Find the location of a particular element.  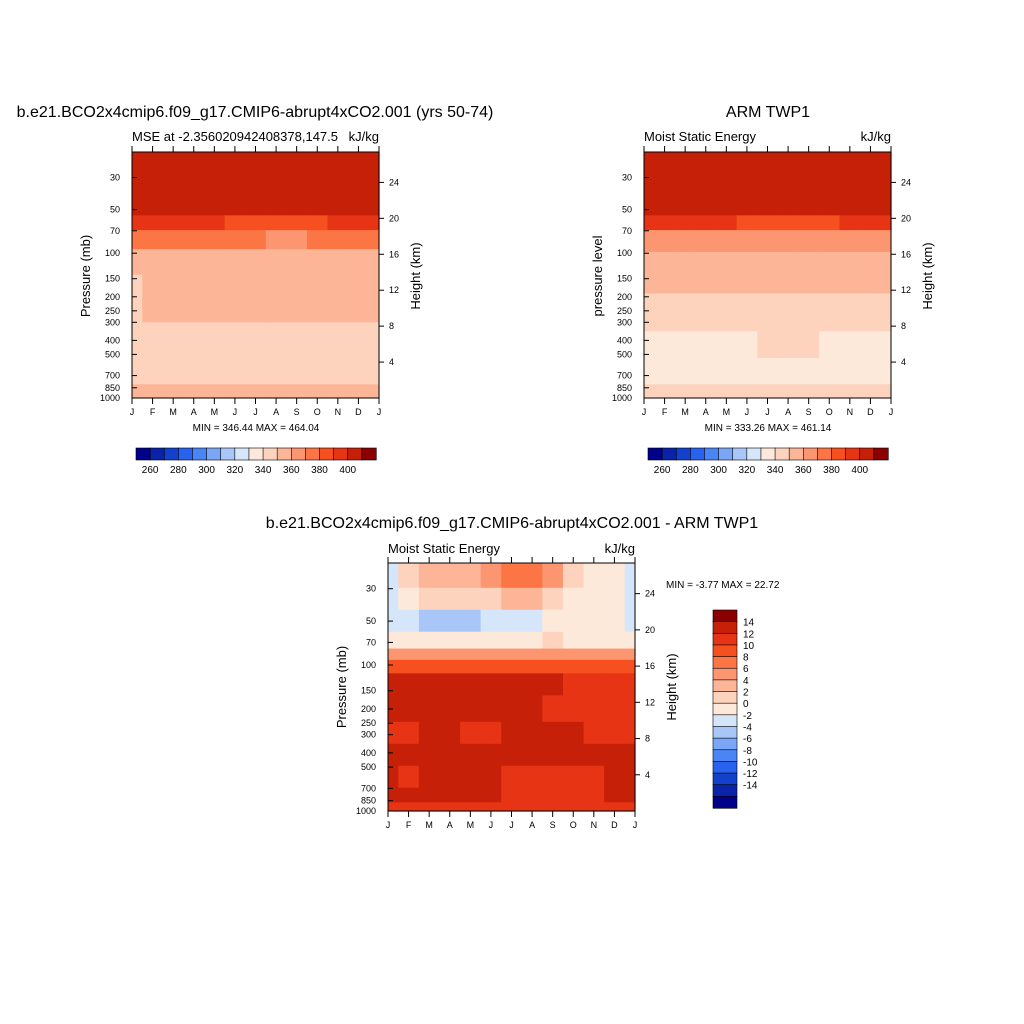

panel3-colorbar-label: -4 is located at coordinates (747, 727).